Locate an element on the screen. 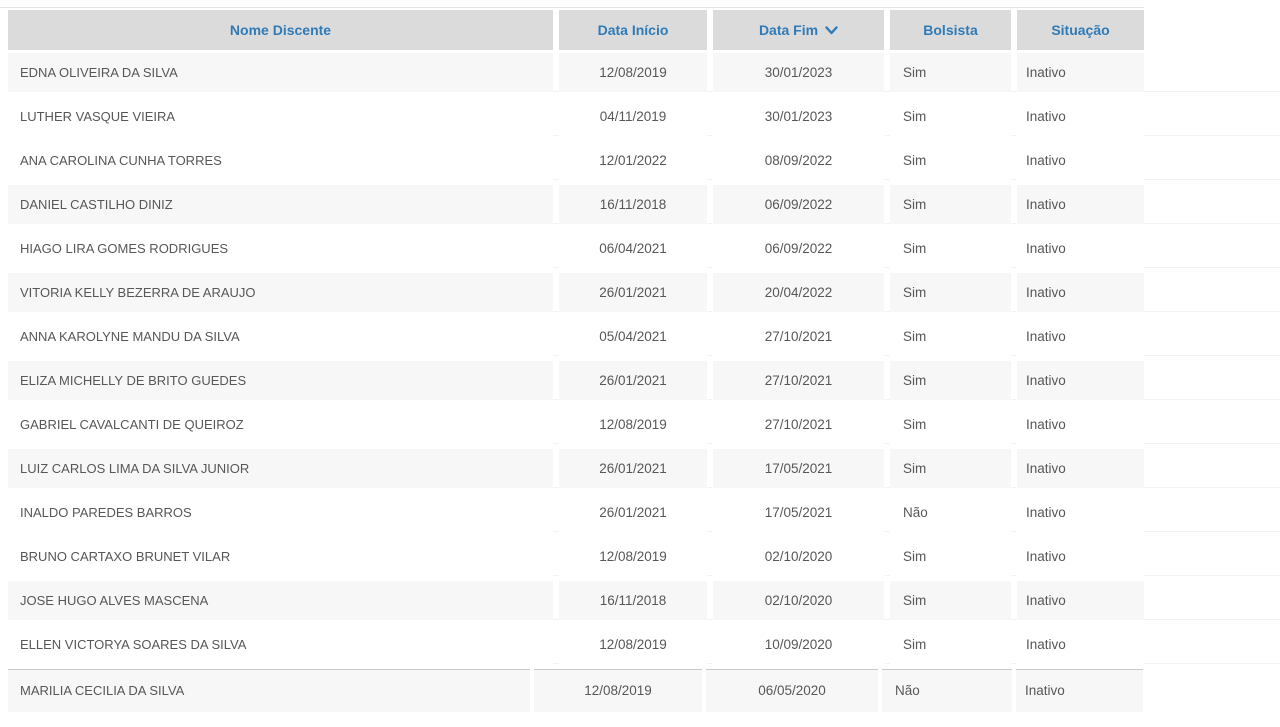 Image resolution: width=1280 pixels, height=727 pixels. column-header-data-fim-label: Data Fim is located at coordinates (788, 30).